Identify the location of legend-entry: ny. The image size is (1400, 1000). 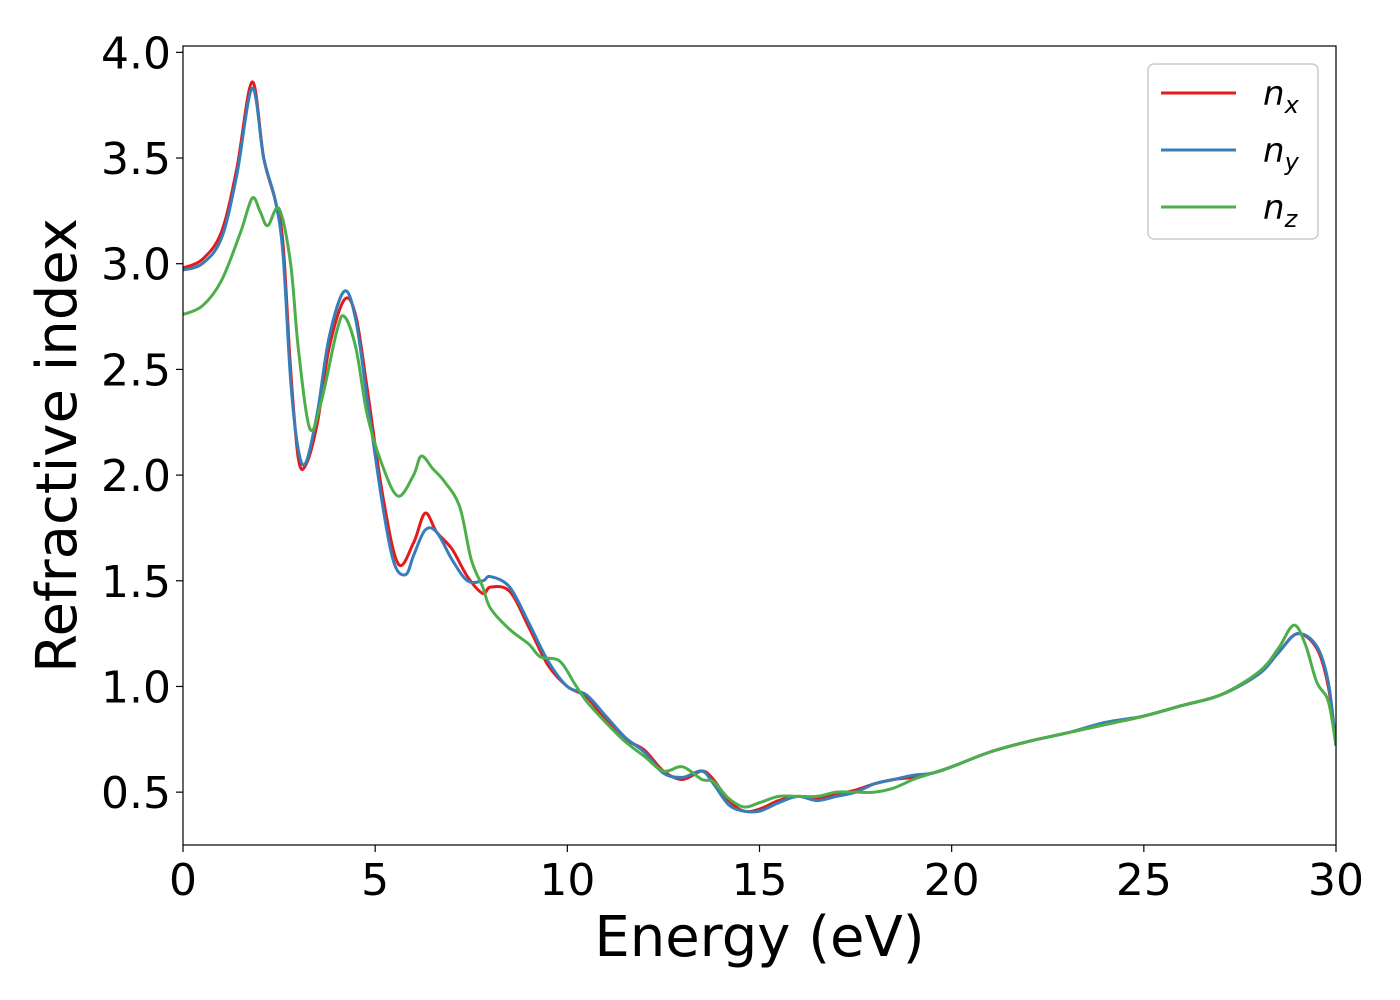
(1281, 153).